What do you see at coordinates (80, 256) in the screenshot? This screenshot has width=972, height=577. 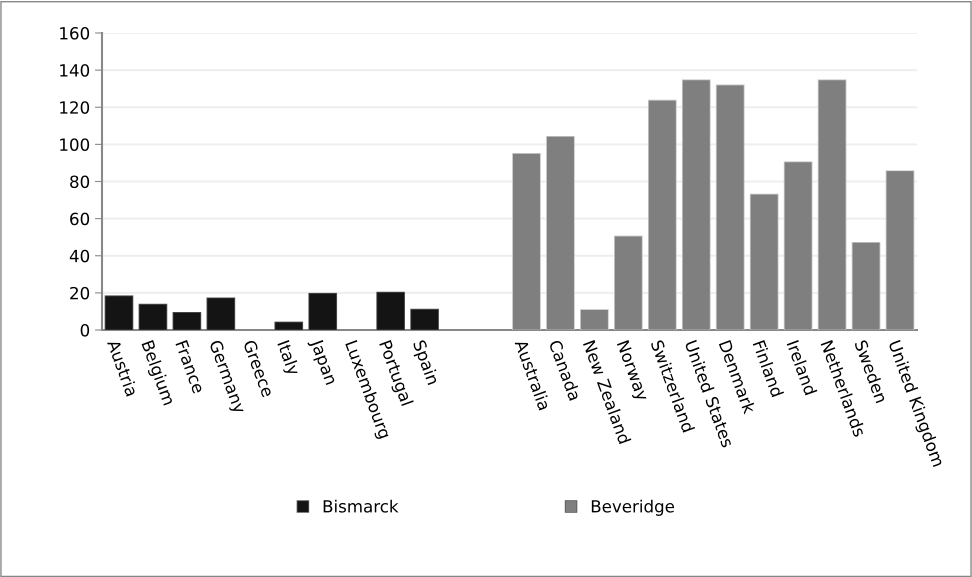 I see `y-tick-label: 40` at bounding box center [80, 256].